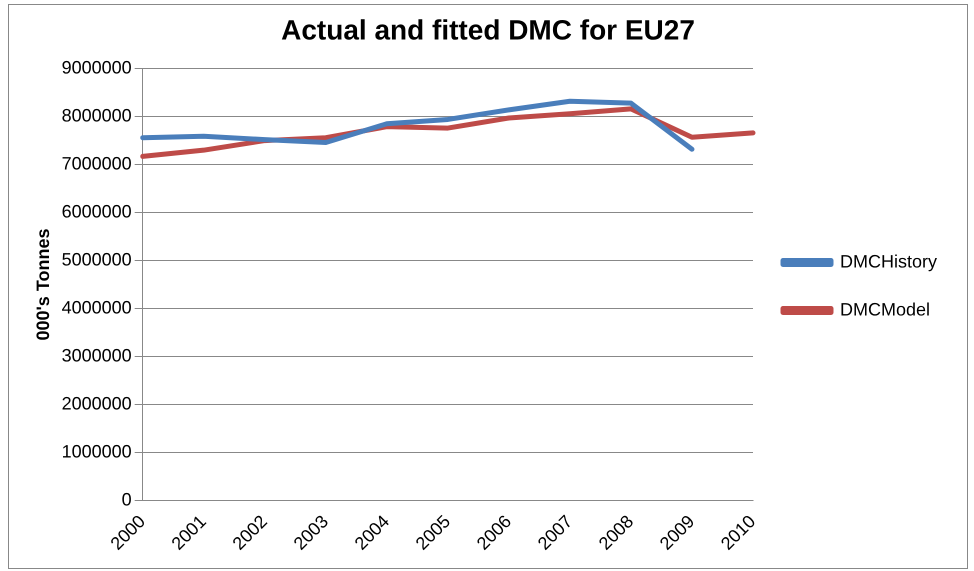  Describe the element at coordinates (97, 355) in the screenshot. I see `y-tick-label: 3000000` at that location.